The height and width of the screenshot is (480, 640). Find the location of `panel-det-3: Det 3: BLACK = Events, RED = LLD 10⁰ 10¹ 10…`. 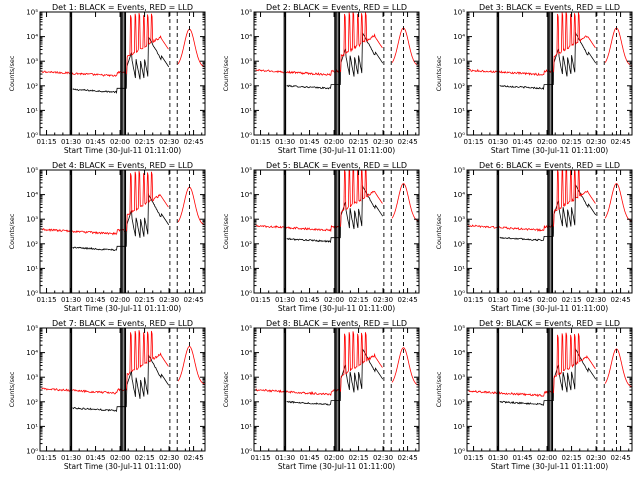

panel-det-3: Det 3: BLACK = Events, RED = LLD 10⁰ 10¹ 10… is located at coordinates (534, 79).